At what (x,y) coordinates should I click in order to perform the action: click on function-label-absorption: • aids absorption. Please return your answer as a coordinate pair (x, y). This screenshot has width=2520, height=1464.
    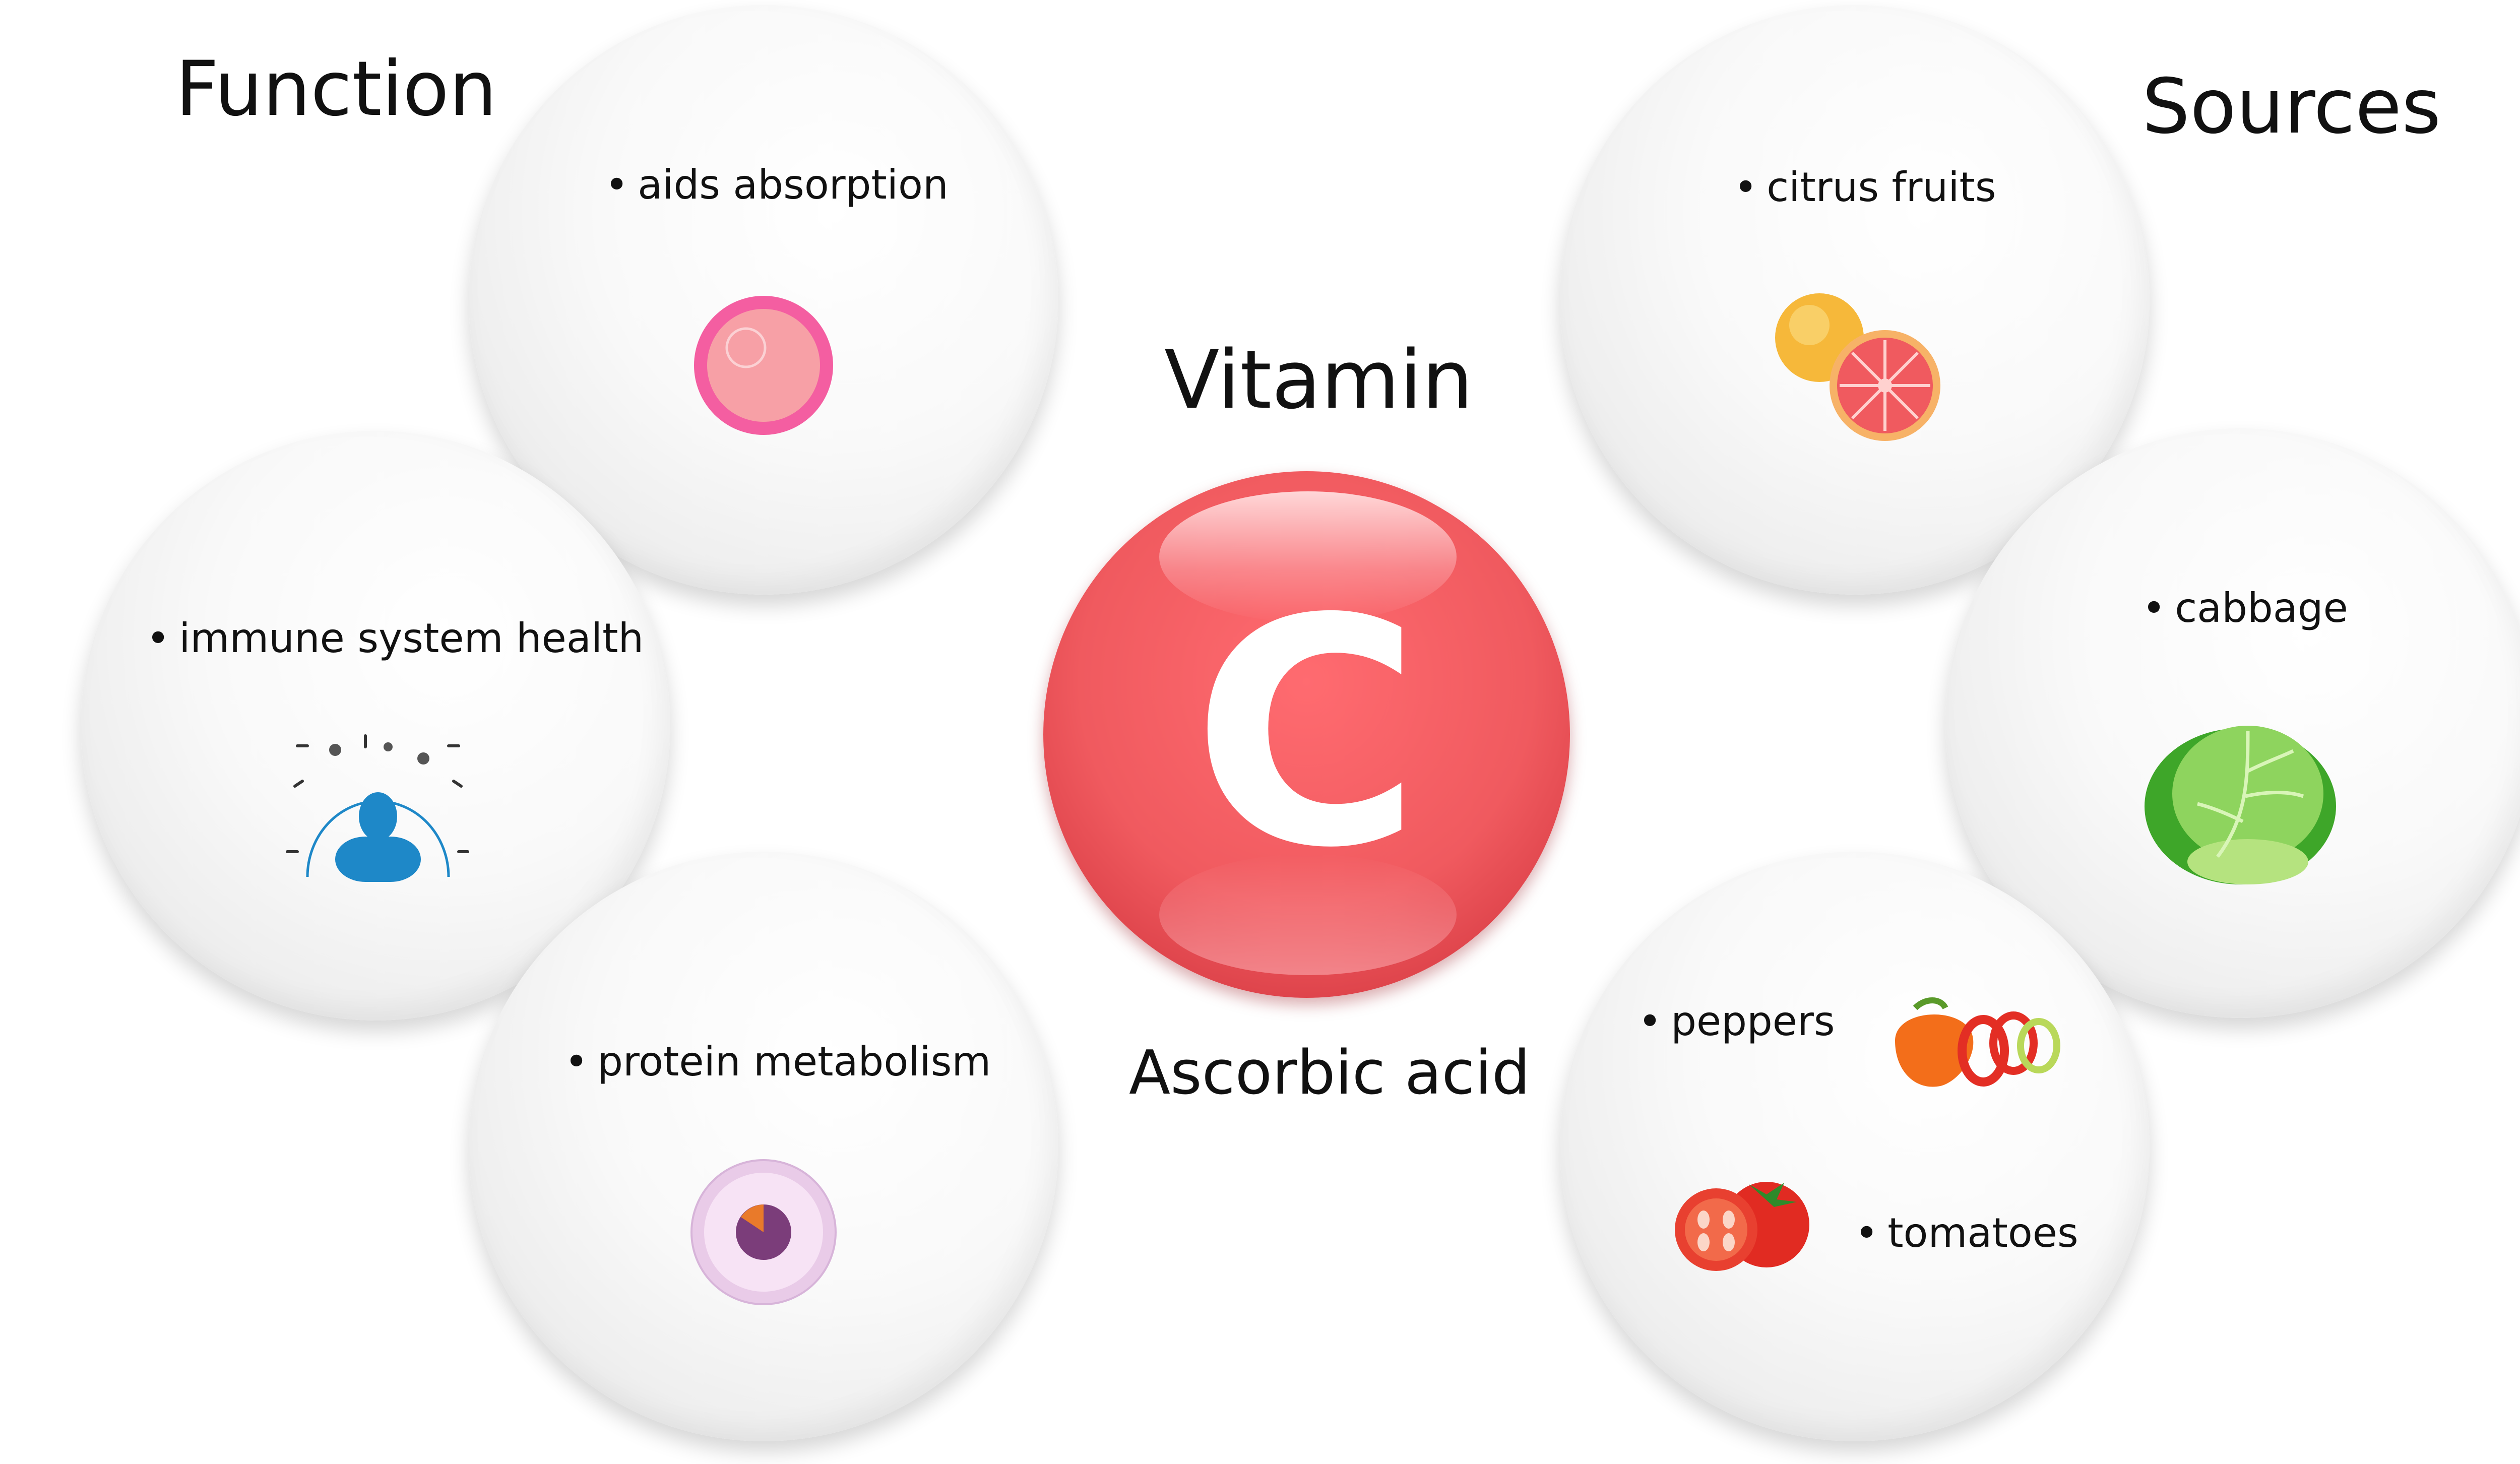
    Looking at the image, I should click on (777, 184).